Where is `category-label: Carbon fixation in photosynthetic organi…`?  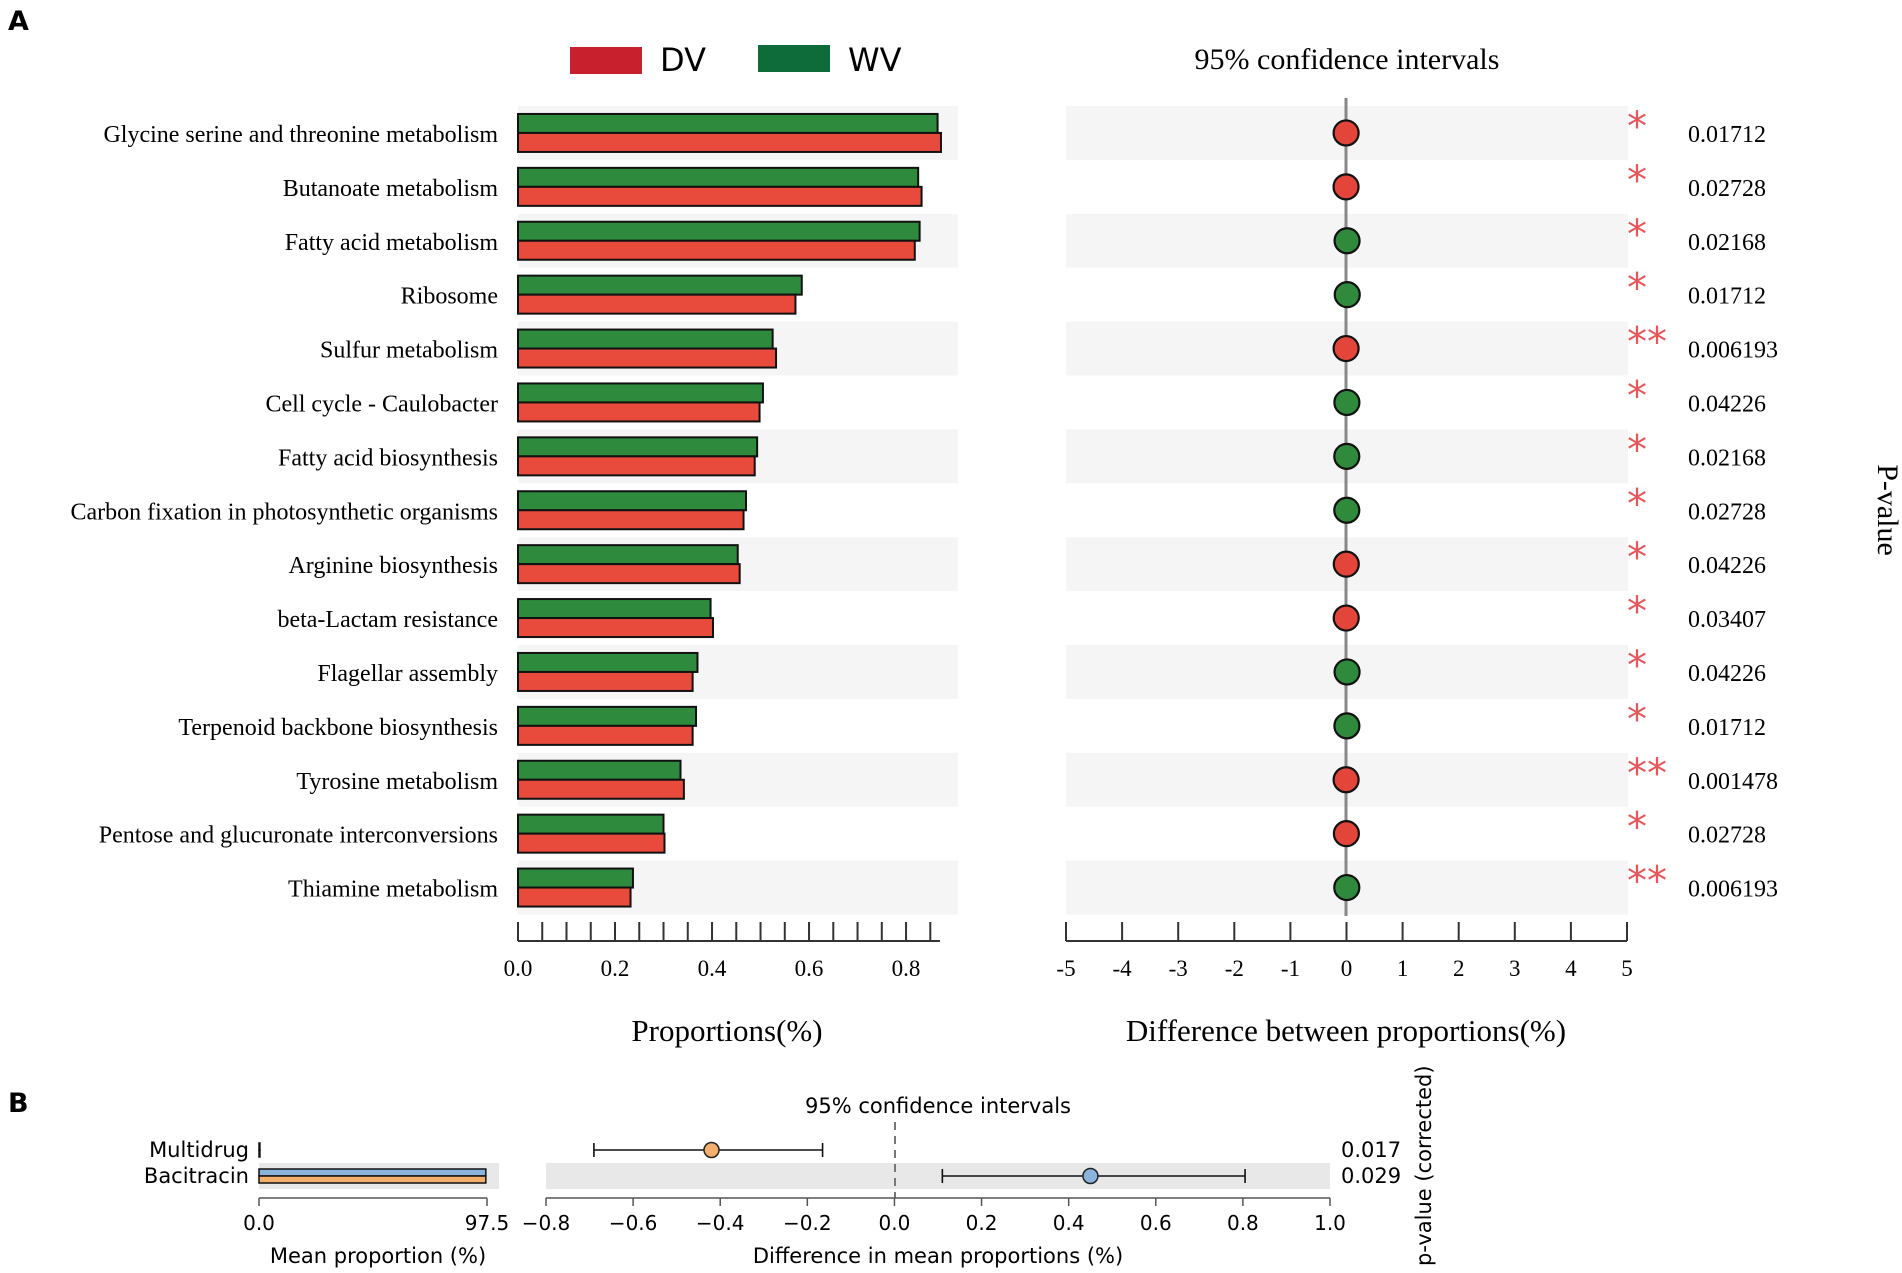
category-label: Carbon fixation in photosynthetic organi… is located at coordinates (284, 512).